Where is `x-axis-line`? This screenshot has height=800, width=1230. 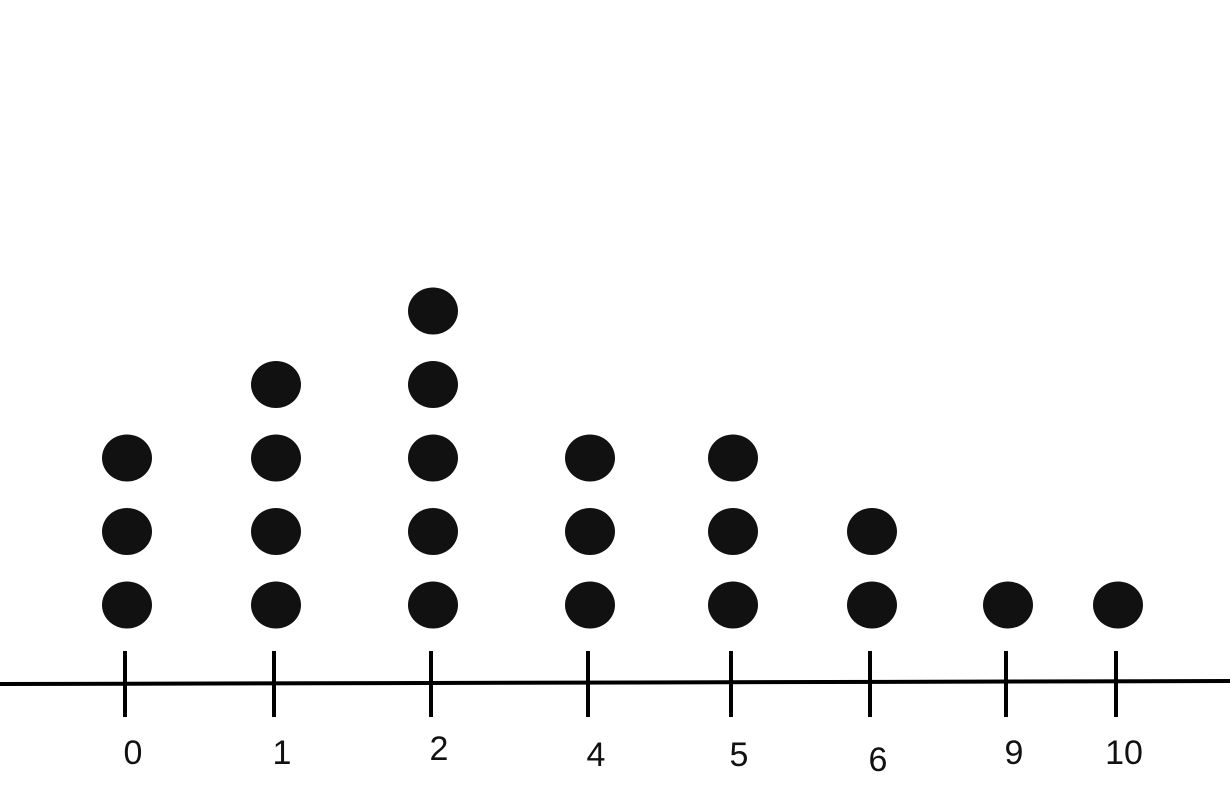
x-axis-line is located at coordinates (615, 682).